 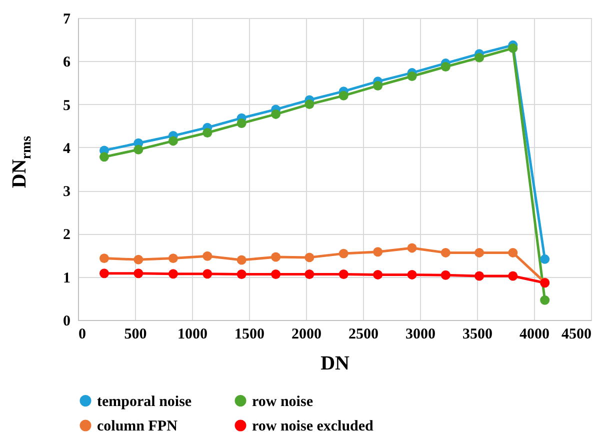 What do you see at coordinates (477, 334) in the screenshot?
I see `x-tick-label: 3500` at bounding box center [477, 334].